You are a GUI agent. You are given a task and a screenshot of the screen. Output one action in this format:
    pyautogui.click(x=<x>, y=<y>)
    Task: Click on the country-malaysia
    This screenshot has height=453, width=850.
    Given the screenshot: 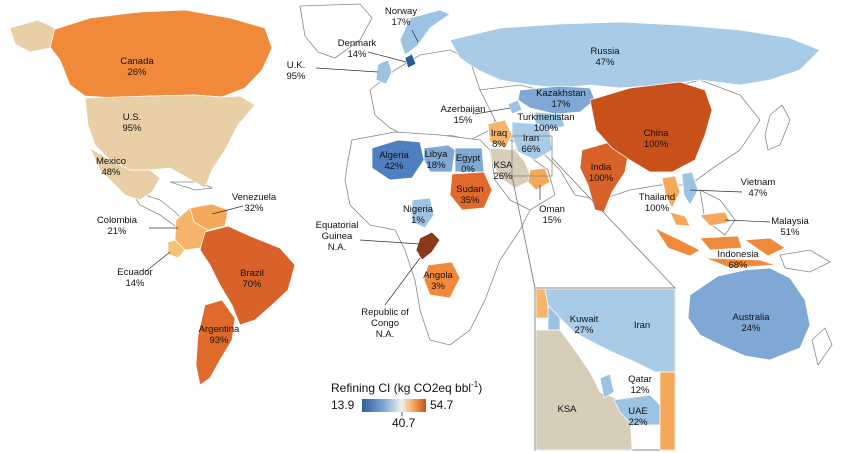 What is the action you would take?
    pyautogui.click(x=700, y=219)
    